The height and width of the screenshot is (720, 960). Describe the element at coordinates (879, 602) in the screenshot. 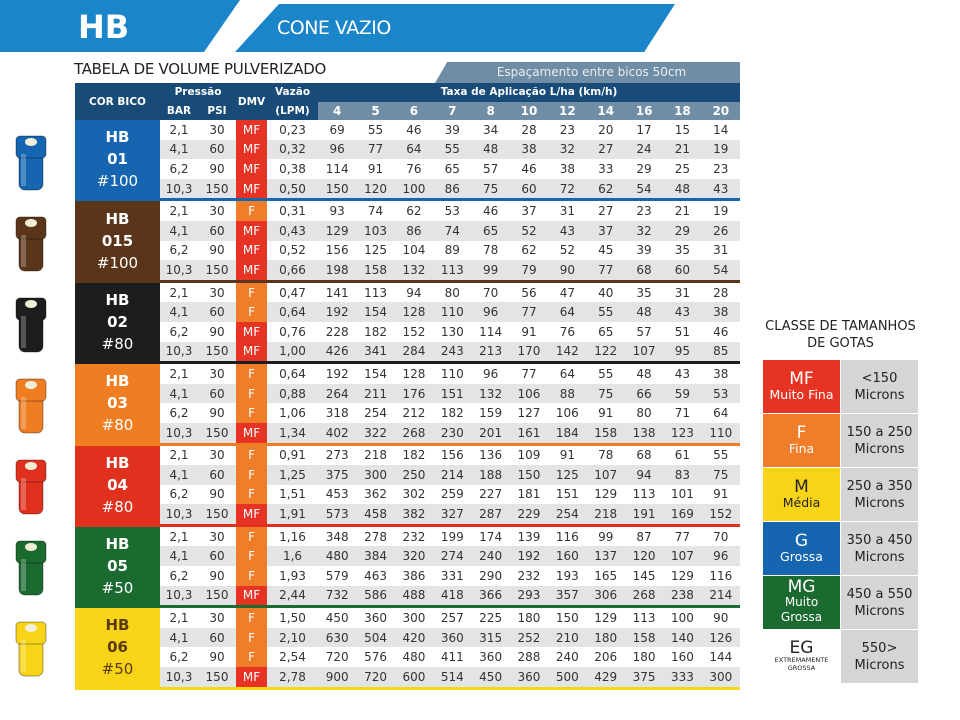

I see `legend-range: 450 a 550 Microns` at that location.